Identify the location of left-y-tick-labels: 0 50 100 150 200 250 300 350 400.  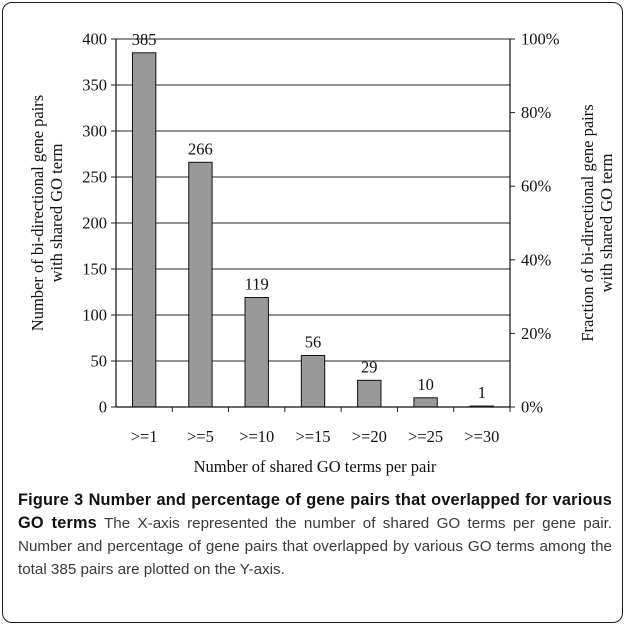
(94, 223).